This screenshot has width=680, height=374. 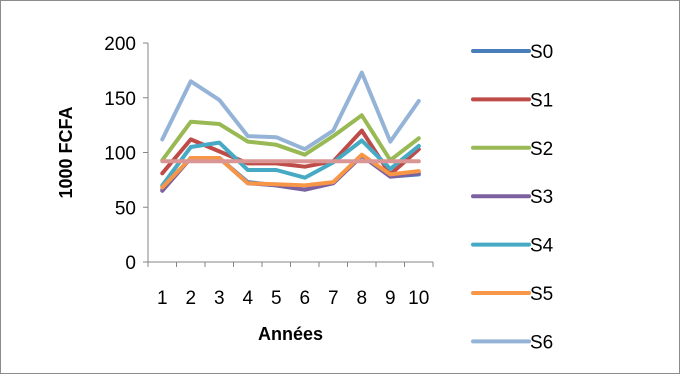 I want to click on x-tick-label: 5, so click(x=276, y=298).